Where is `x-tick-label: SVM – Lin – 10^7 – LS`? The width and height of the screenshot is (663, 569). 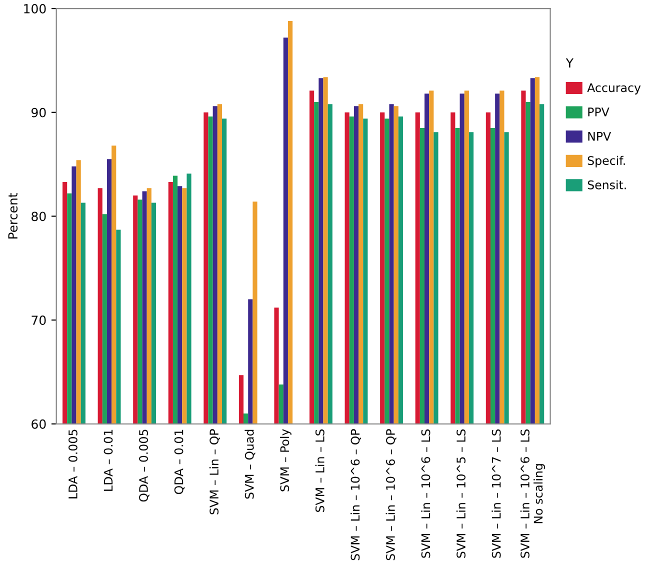 x-tick-label: SVM – Lin – 10^7 – LS is located at coordinates (496, 493).